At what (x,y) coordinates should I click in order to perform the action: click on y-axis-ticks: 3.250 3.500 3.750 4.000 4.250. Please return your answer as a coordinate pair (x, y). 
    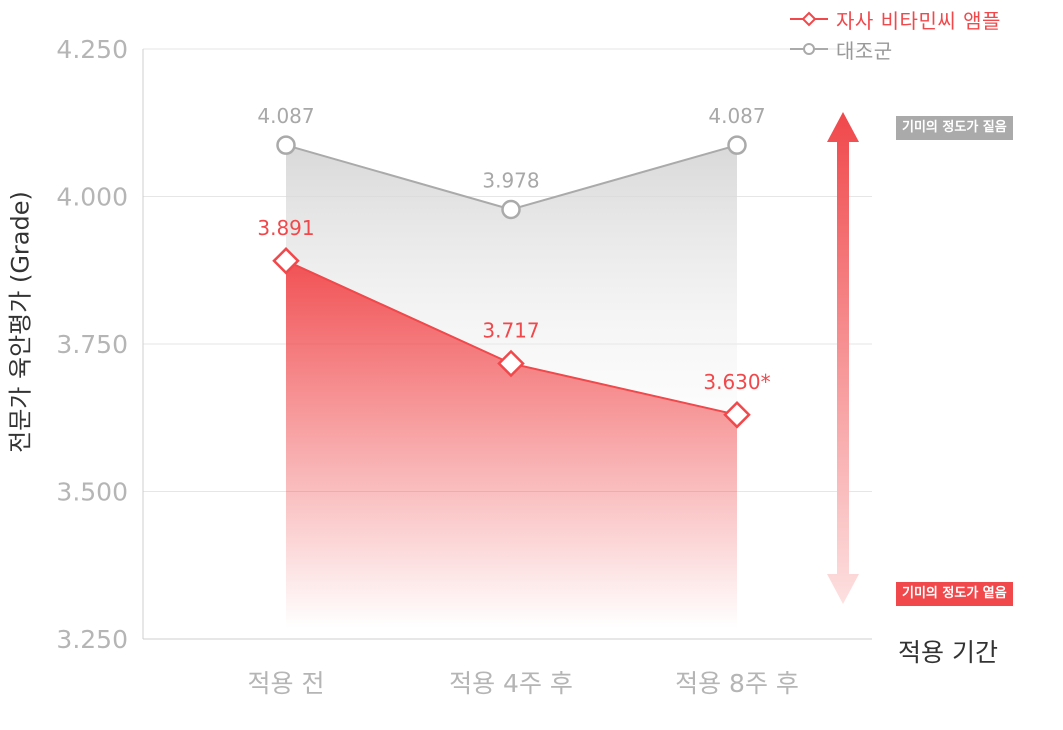
    Looking at the image, I should click on (92, 344).